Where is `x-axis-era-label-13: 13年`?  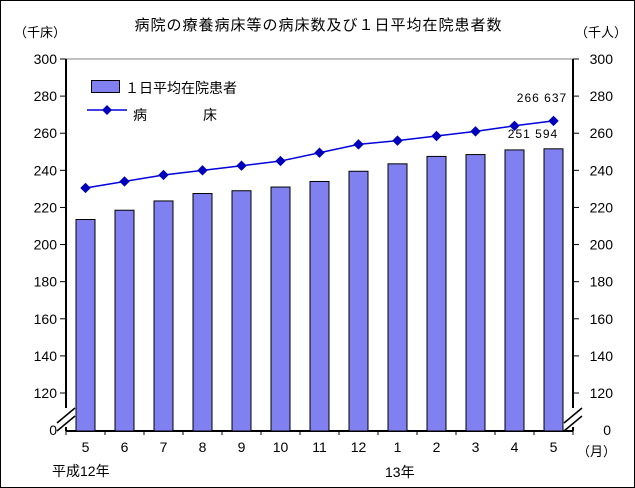 x-axis-era-label-13: 13年 is located at coordinates (400, 472).